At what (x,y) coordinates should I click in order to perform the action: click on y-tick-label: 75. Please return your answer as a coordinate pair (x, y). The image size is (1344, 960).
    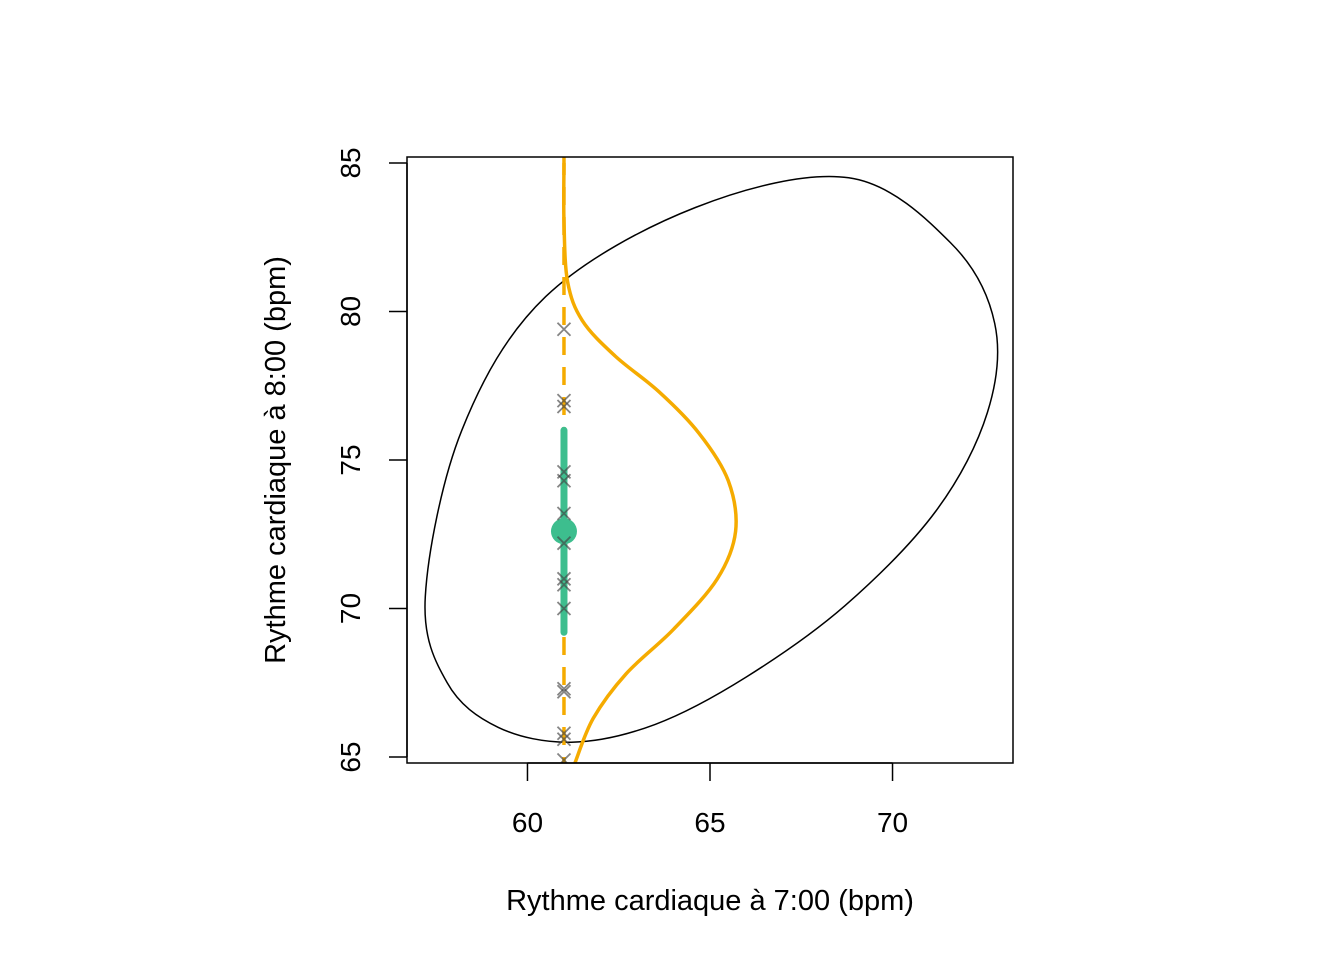
    Looking at the image, I should click on (350, 459).